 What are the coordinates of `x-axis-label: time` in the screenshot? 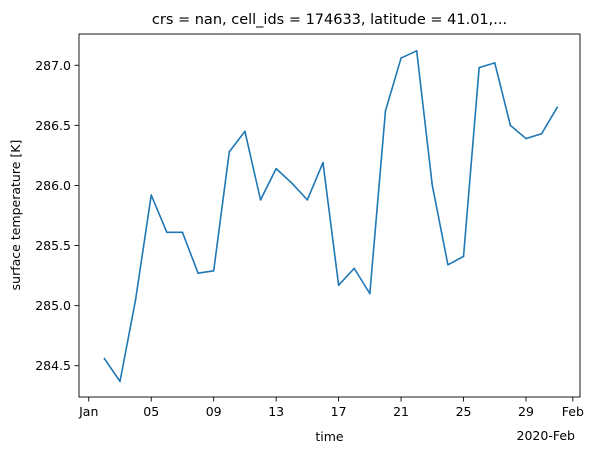 It's located at (329, 436).